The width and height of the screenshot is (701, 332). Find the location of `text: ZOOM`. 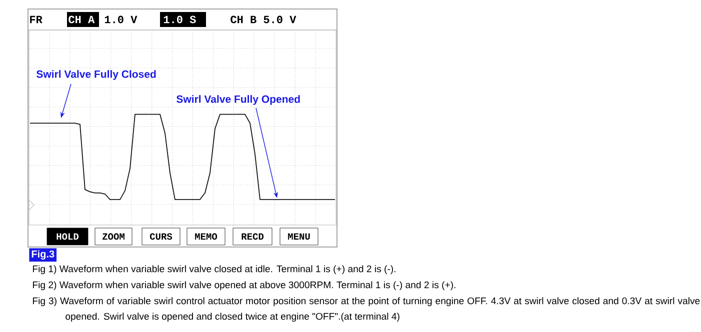

text: ZOOM is located at coordinates (113, 236).